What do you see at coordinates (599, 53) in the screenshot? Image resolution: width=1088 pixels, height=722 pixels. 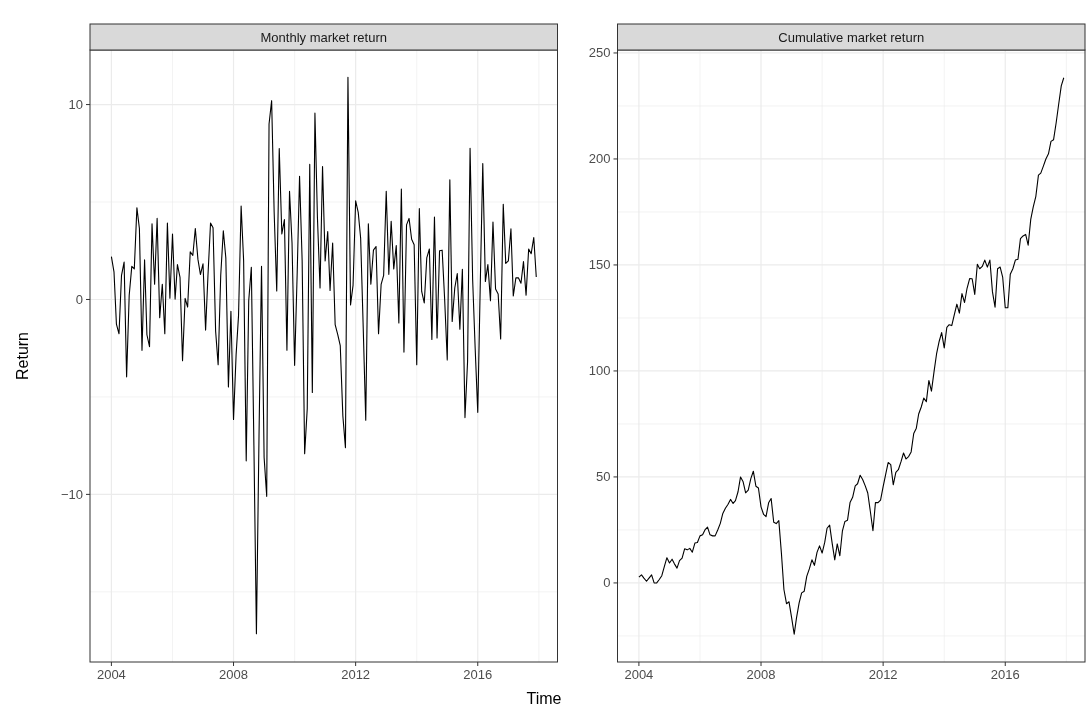 I see `y-tick-label: 250` at bounding box center [599, 53].